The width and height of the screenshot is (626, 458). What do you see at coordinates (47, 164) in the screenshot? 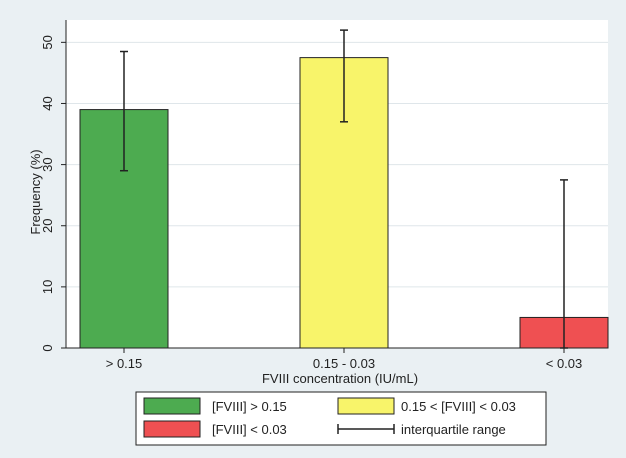
I see `y-tick-label: 30` at bounding box center [47, 164].